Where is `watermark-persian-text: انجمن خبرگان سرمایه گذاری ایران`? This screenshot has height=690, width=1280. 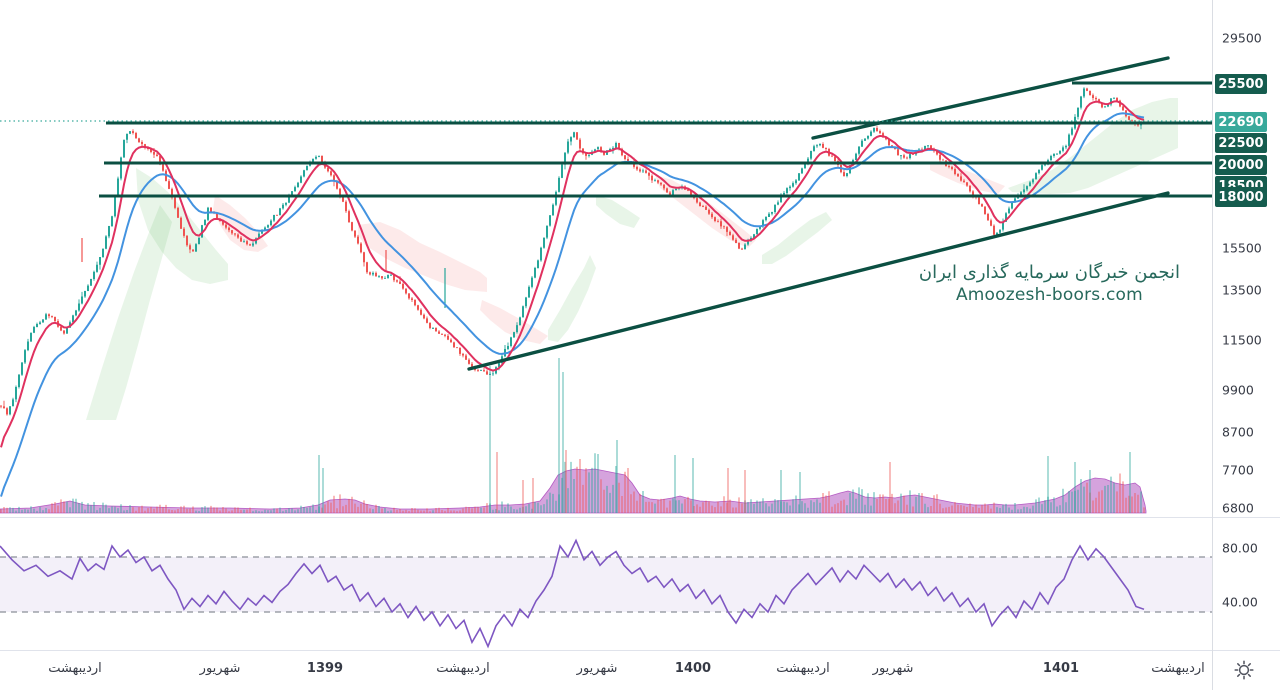 watermark-persian-text: انجمن خبرگان سرمایه گذاری ایران is located at coordinates (1049, 272).